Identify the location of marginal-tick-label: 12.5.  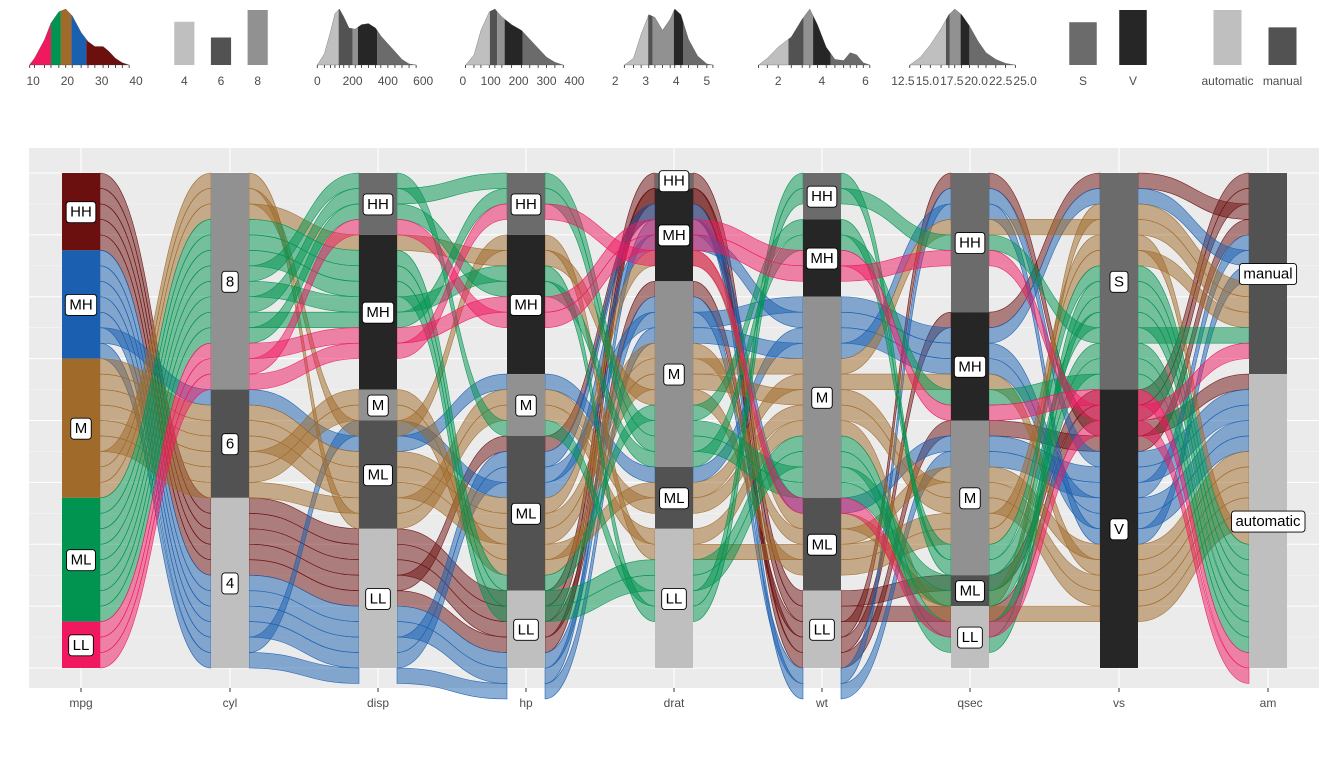
(903, 81).